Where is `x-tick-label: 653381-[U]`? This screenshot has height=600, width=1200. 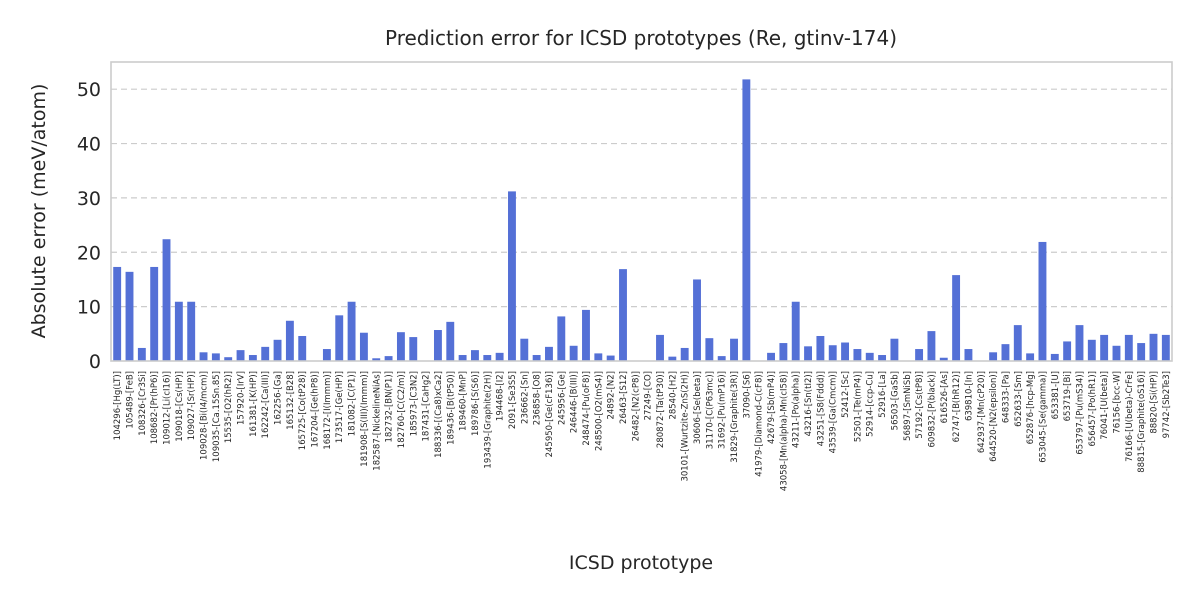 x-tick-label: 653381-[U] is located at coordinates (1056, 395).